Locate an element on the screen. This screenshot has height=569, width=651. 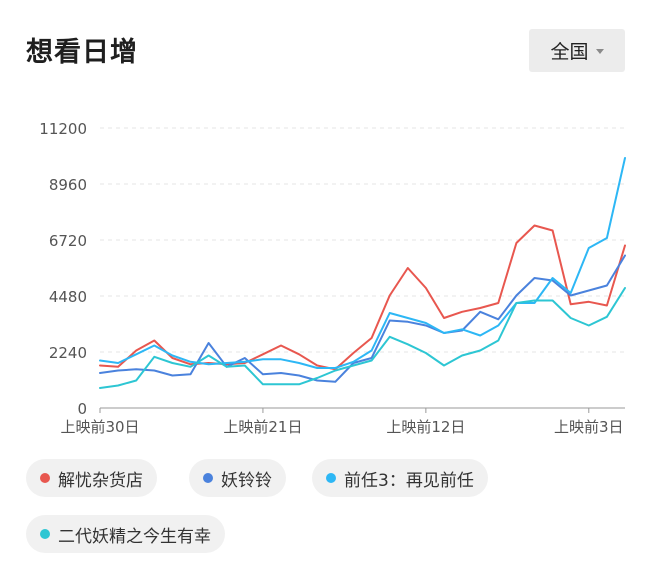
y-tick-label: 2240 is located at coordinates (68, 353).